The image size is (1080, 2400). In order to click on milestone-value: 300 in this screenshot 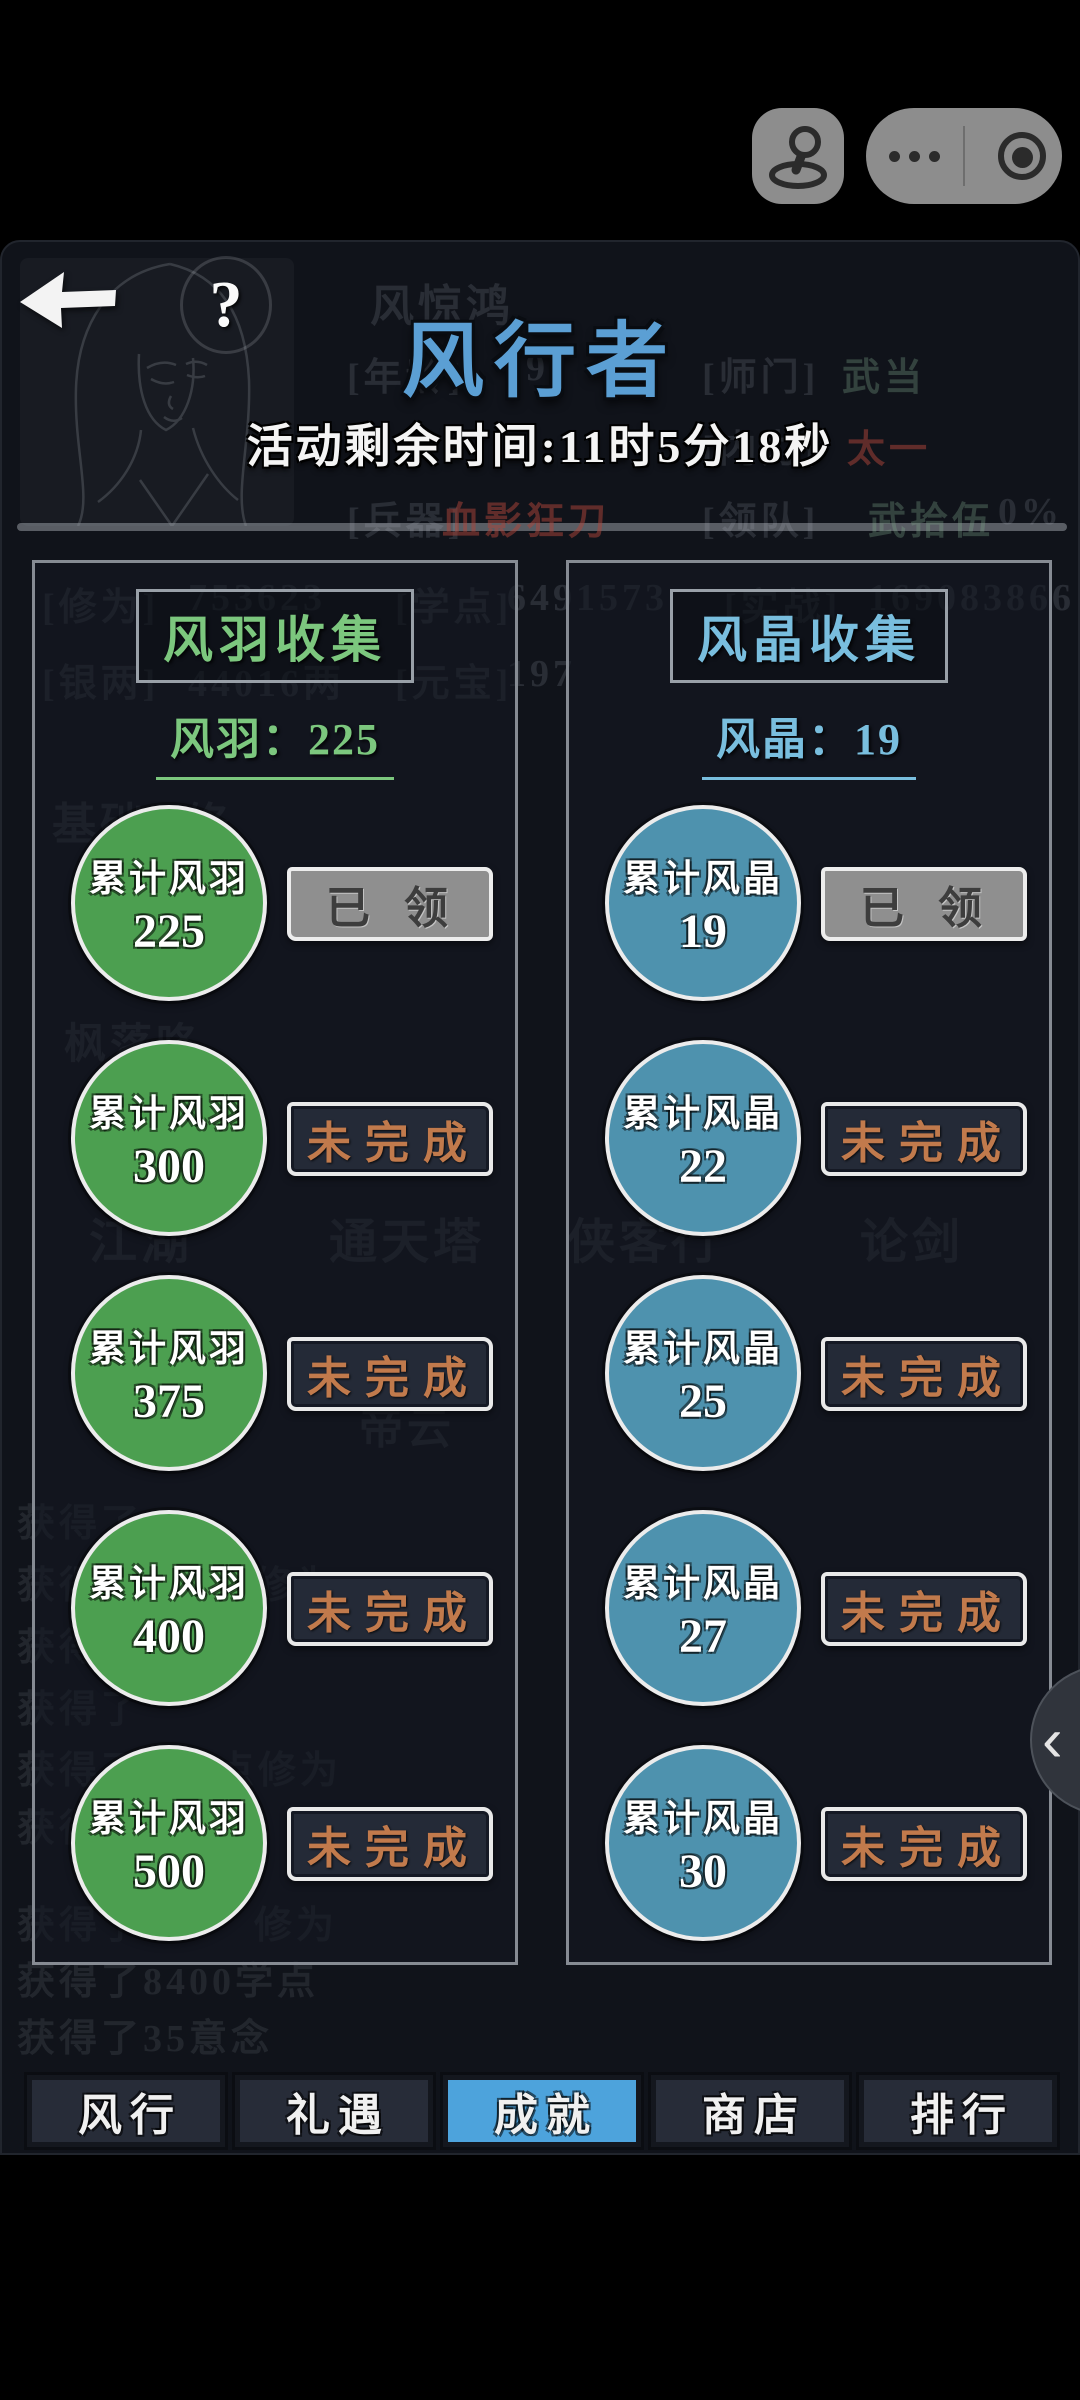, I will do `click(169, 1166)`.